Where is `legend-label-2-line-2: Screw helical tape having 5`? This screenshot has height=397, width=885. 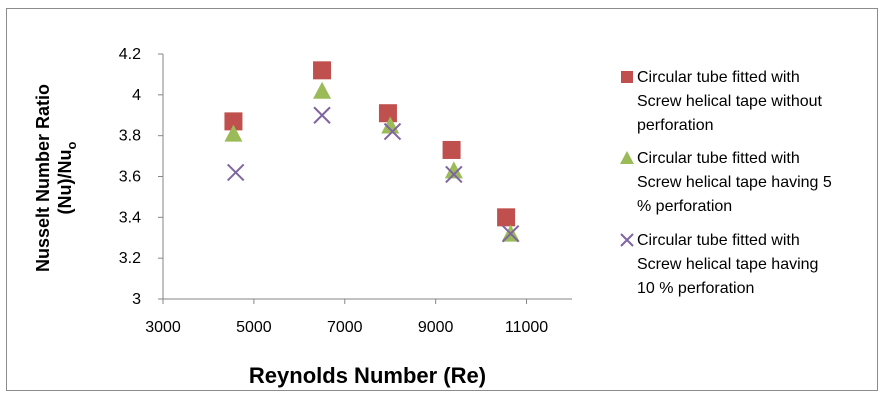 legend-label-2-line-2: Screw helical tape having 5 is located at coordinates (734, 182).